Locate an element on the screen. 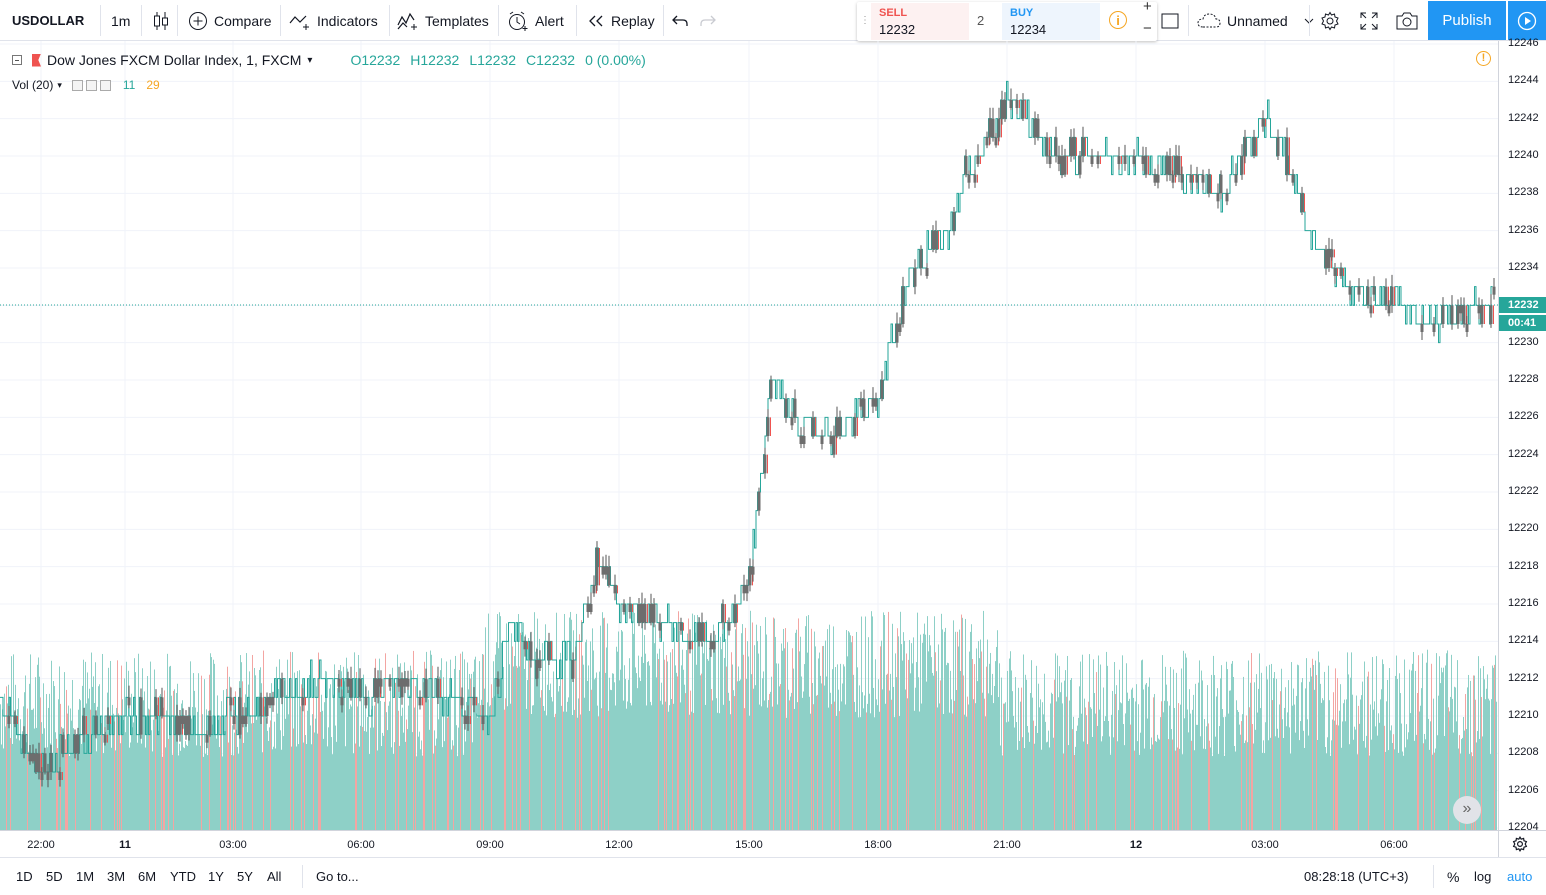  templates-button: Templates is located at coordinates (443, 20).